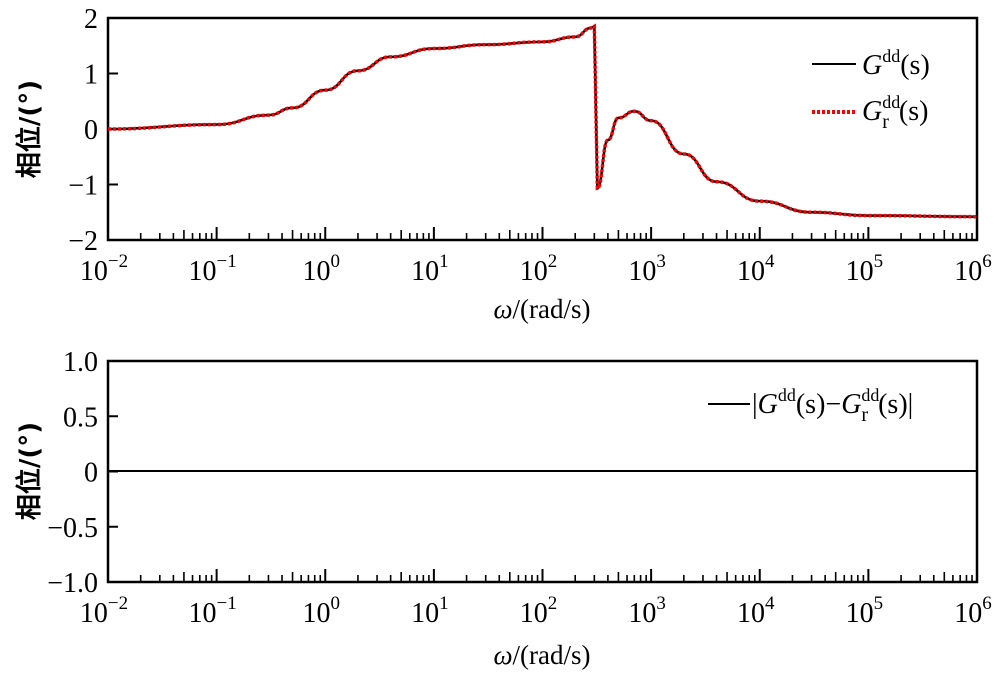 This screenshot has width=1002, height=679. What do you see at coordinates (72, 473) in the screenshot?
I see `bottom-y-tick-labels: 1.0 0.5 0 −0.5 −1.0` at bounding box center [72, 473].